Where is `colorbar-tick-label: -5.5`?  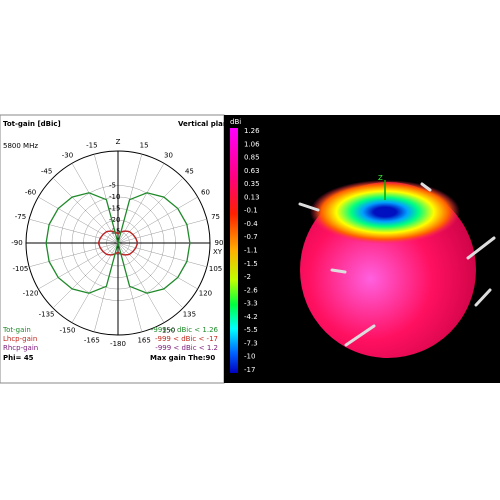
colorbar-tick-label: -5.5 is located at coordinates (251, 330).